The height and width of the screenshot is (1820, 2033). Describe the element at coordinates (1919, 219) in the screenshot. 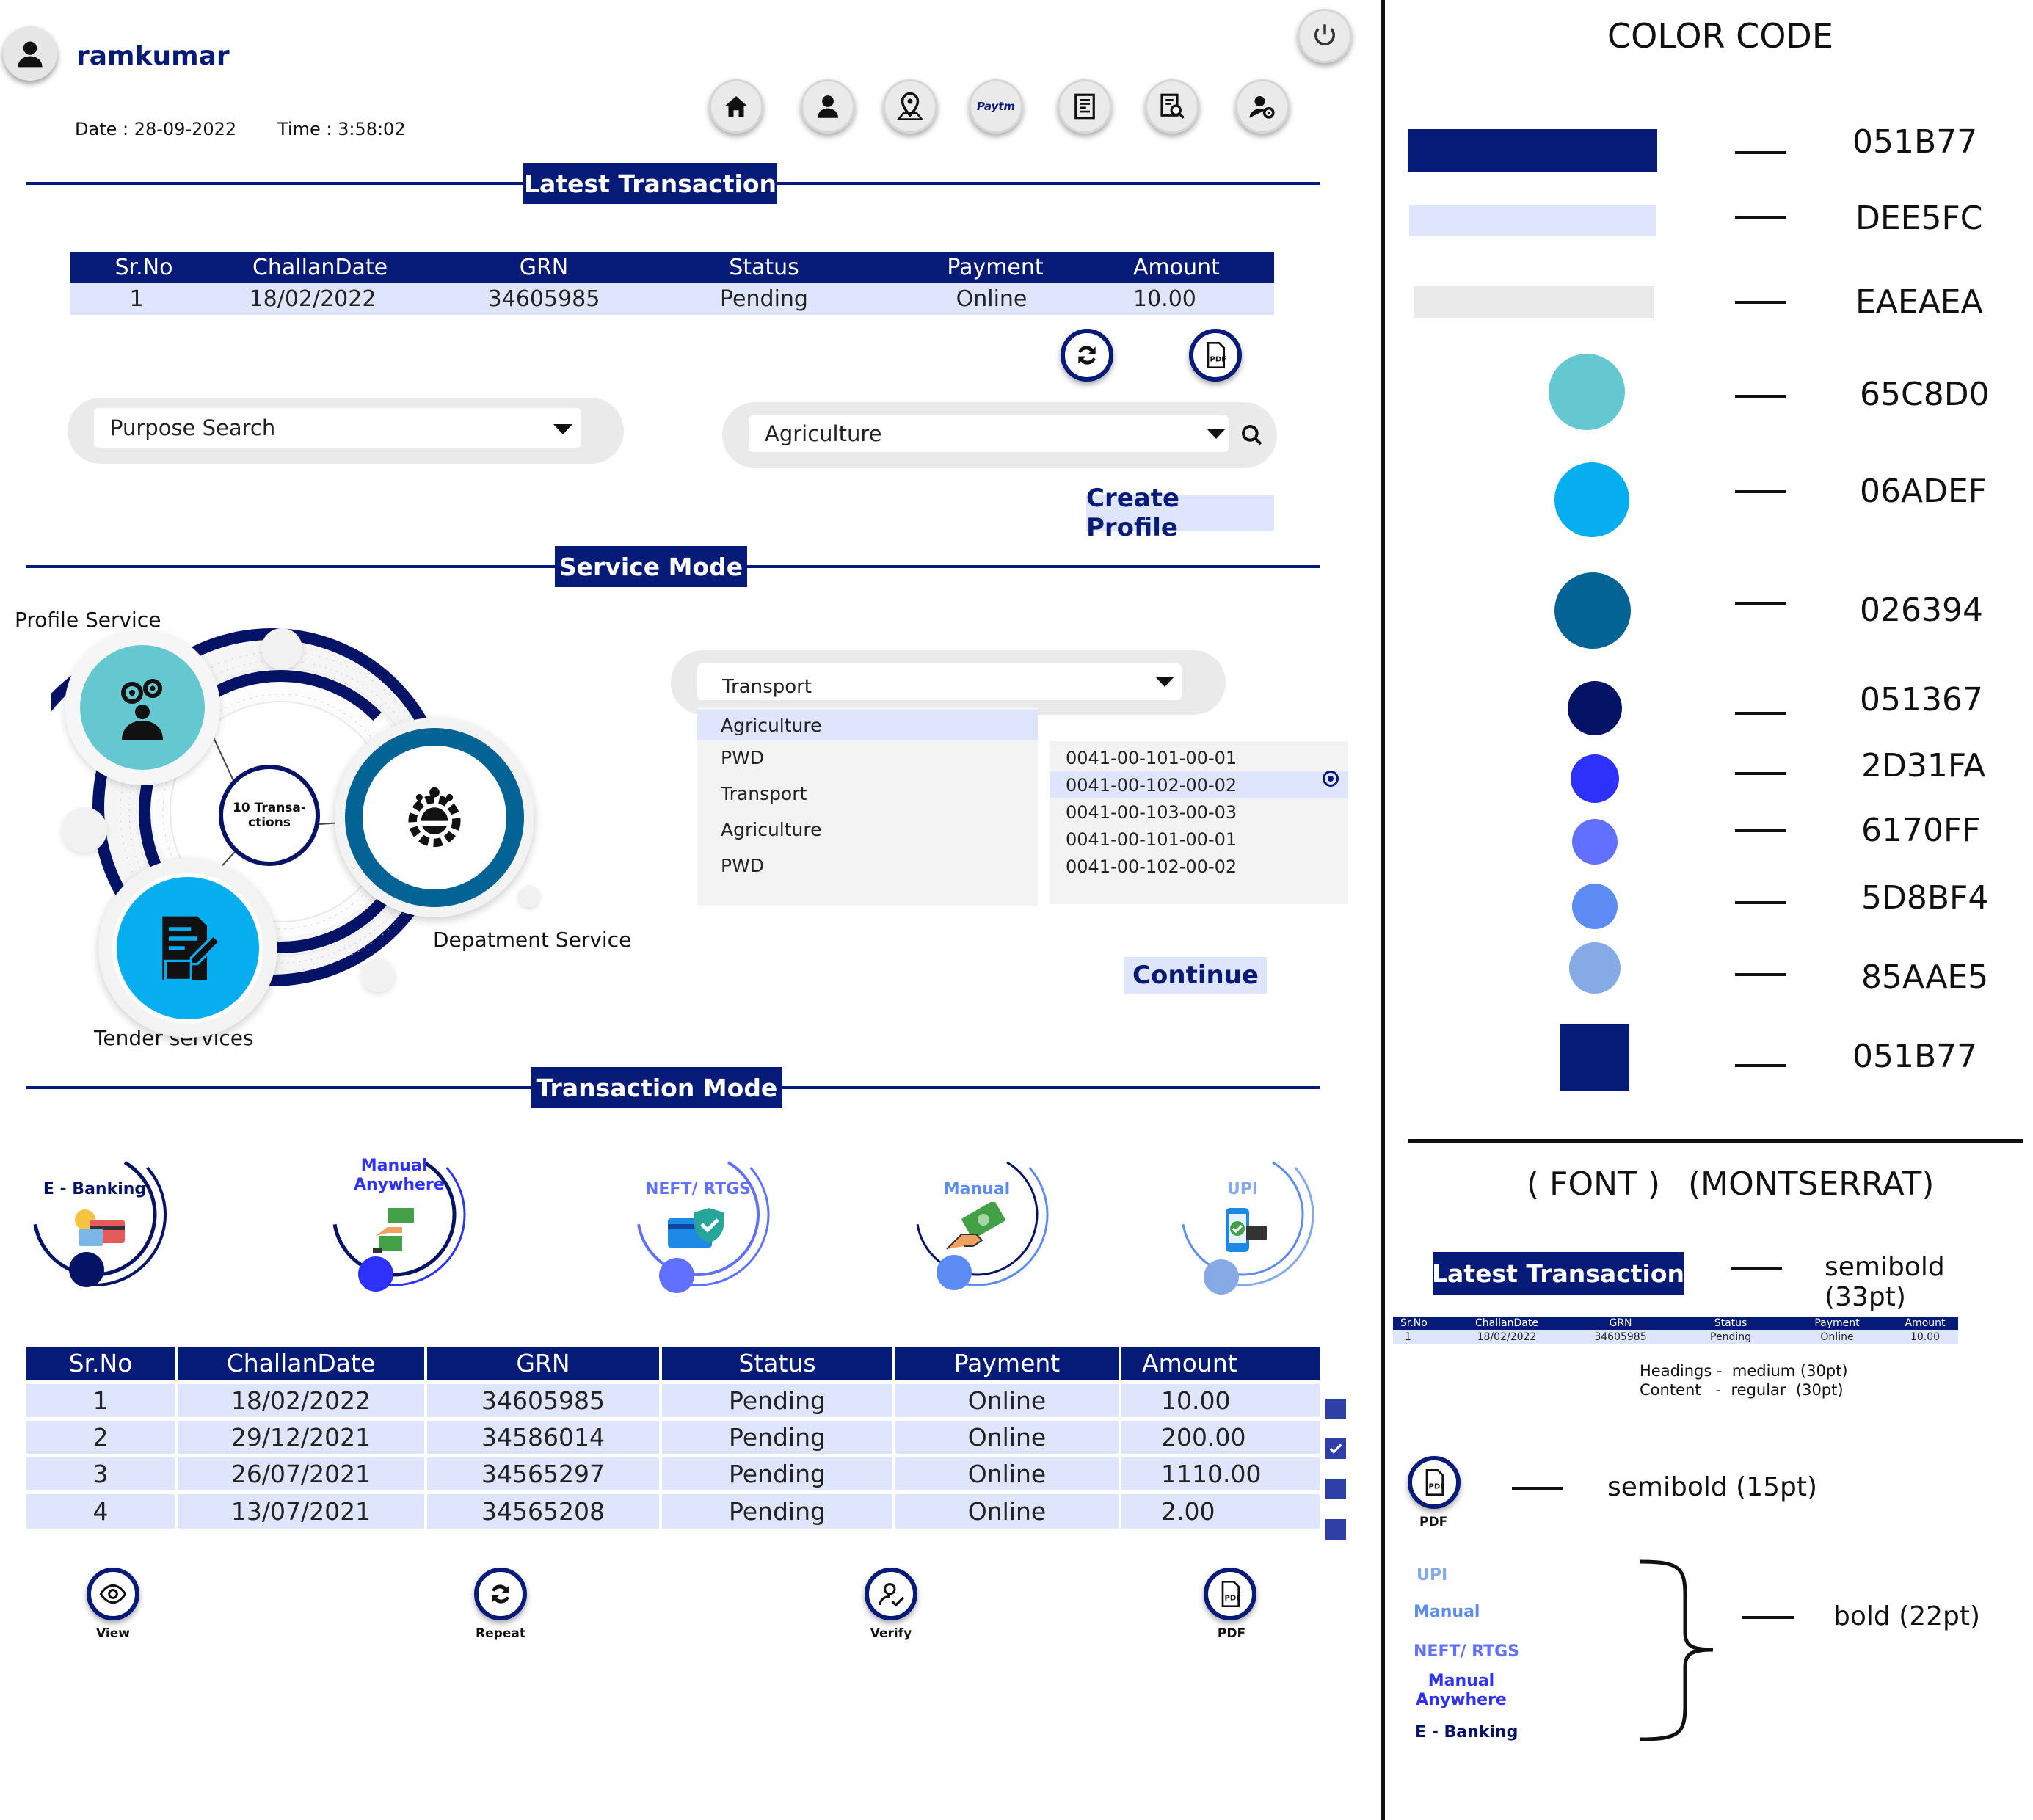

I see `color-hex-label: DEE5FC` at that location.